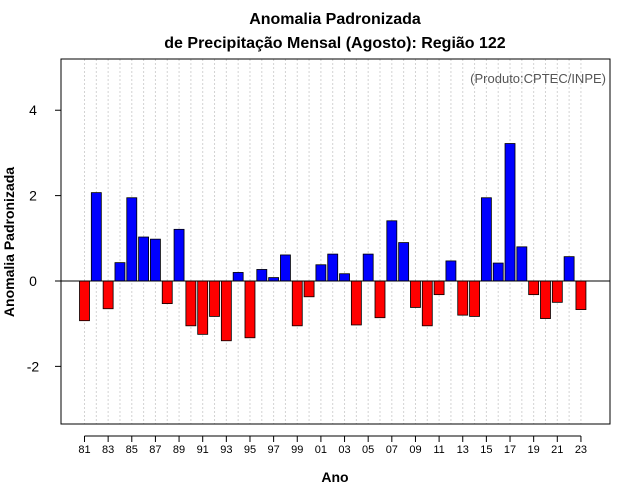 The height and width of the screenshot is (500, 640). What do you see at coordinates (333, 267) in the screenshot?
I see `bar-2002` at bounding box center [333, 267].